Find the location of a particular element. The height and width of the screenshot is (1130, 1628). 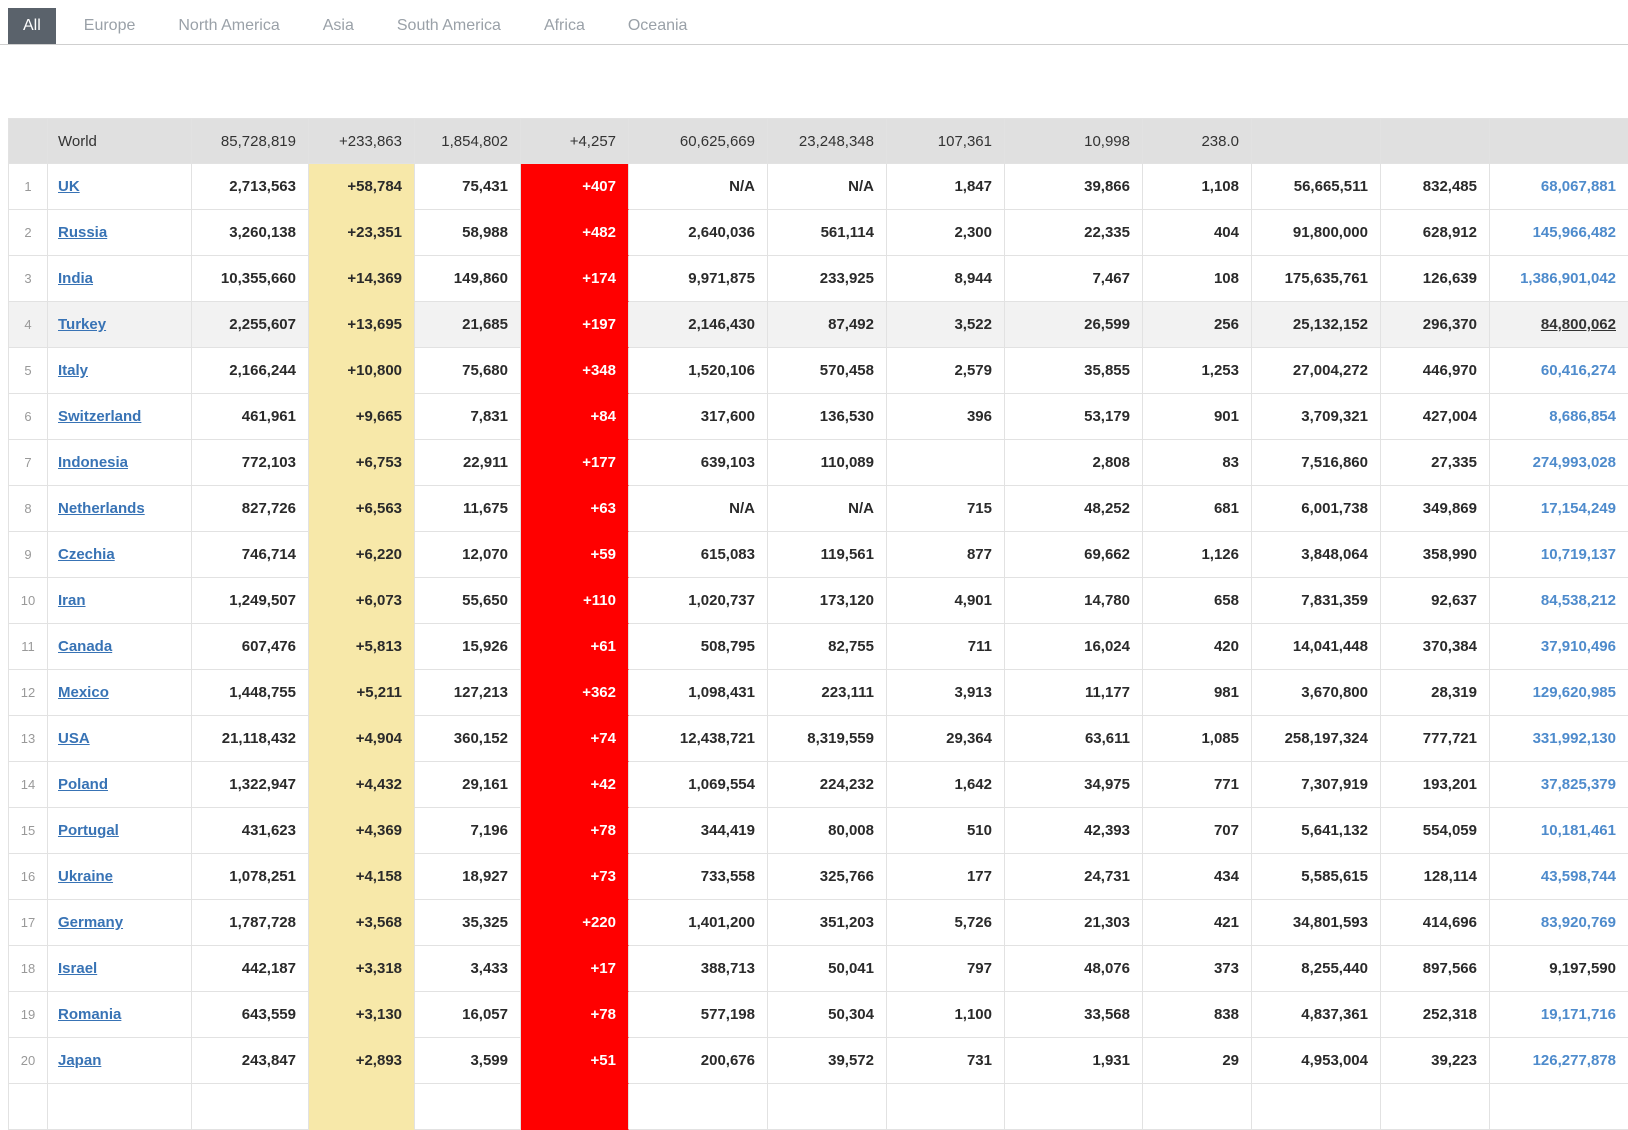

population-link: 129,620,985 is located at coordinates (1574, 692).